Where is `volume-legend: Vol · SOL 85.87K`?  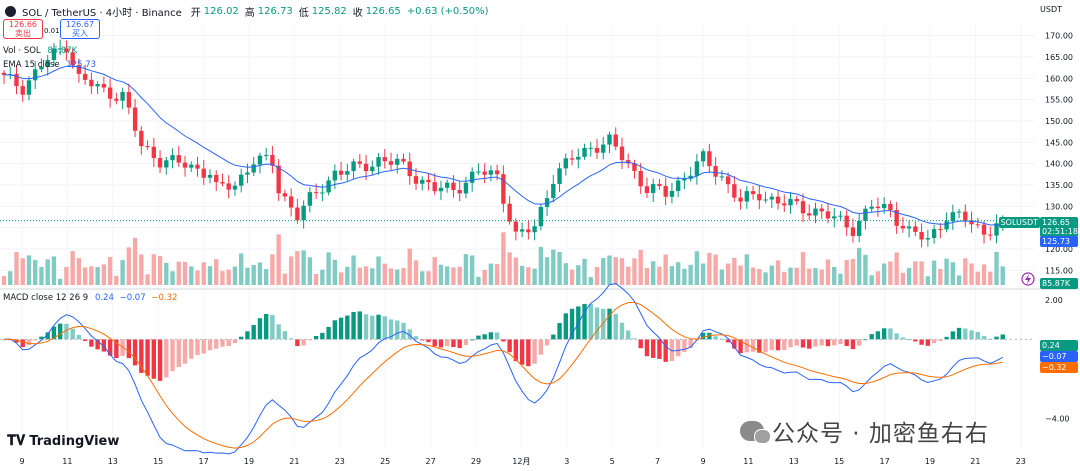 volume-legend: Vol · SOL 85.87K is located at coordinates (40, 51).